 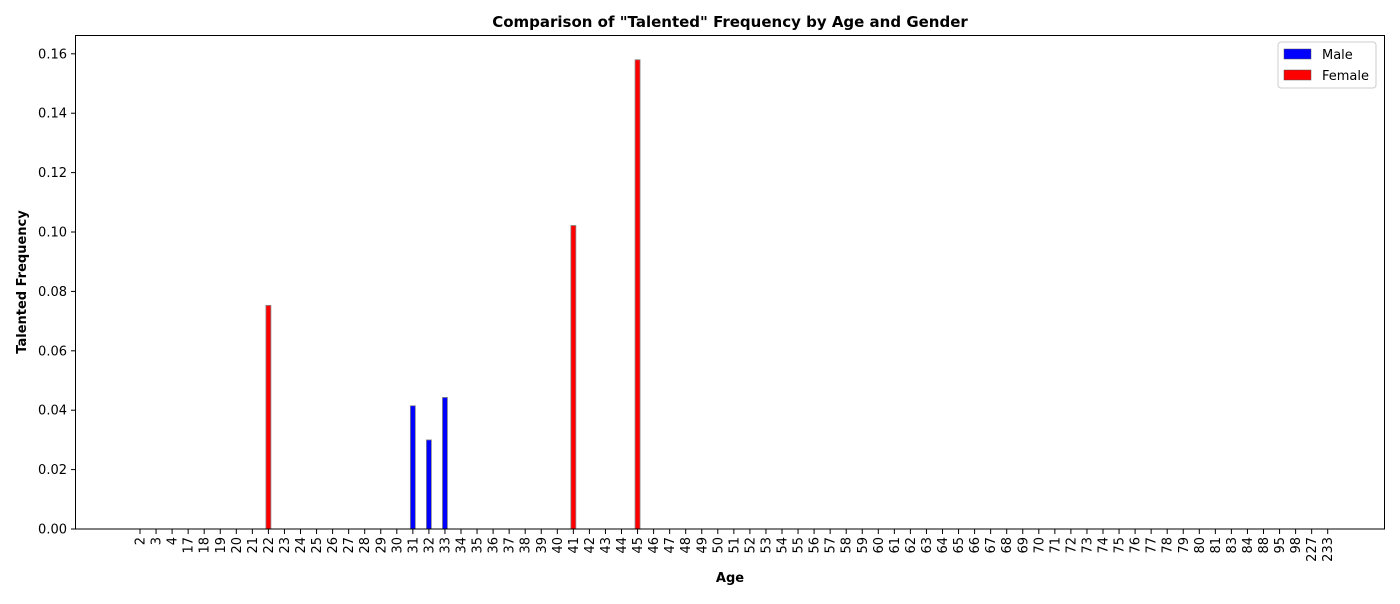 What do you see at coordinates (52, 292) in the screenshot?
I see `y-tick-label: 0.08` at bounding box center [52, 292].